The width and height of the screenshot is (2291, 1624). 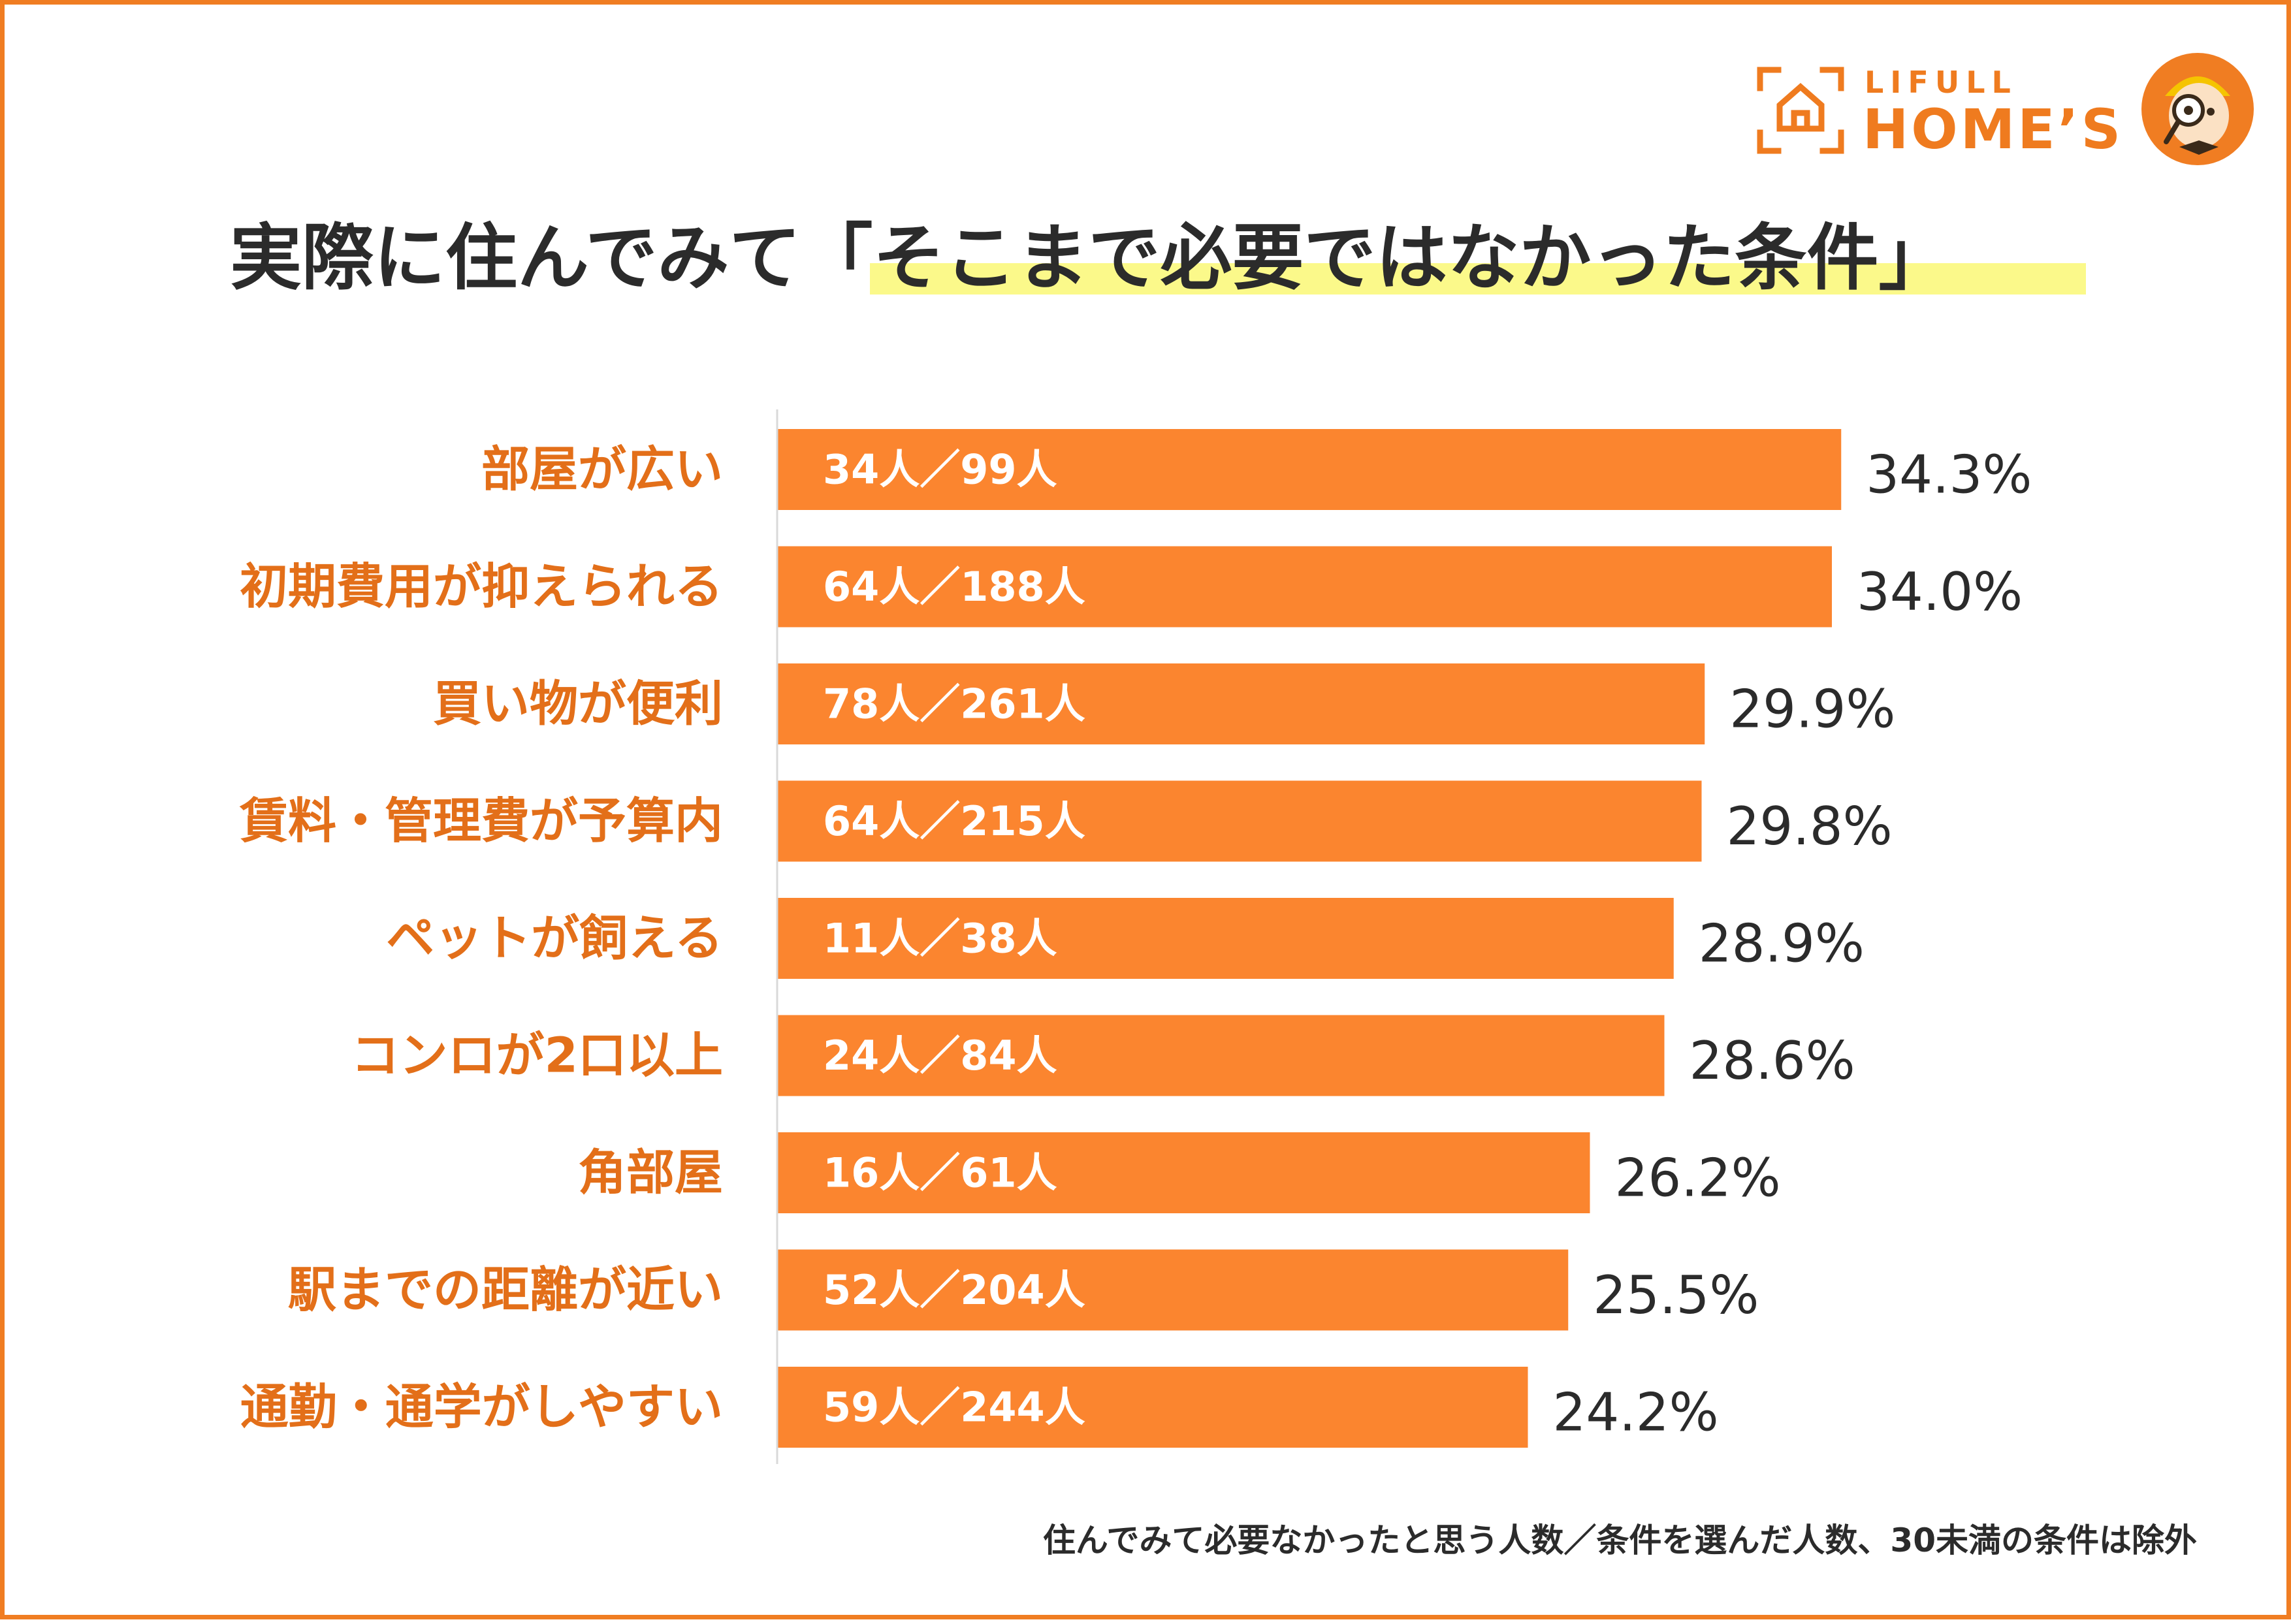 What do you see at coordinates (554, 938) in the screenshot?
I see `category-label: ペットが飼える` at bounding box center [554, 938].